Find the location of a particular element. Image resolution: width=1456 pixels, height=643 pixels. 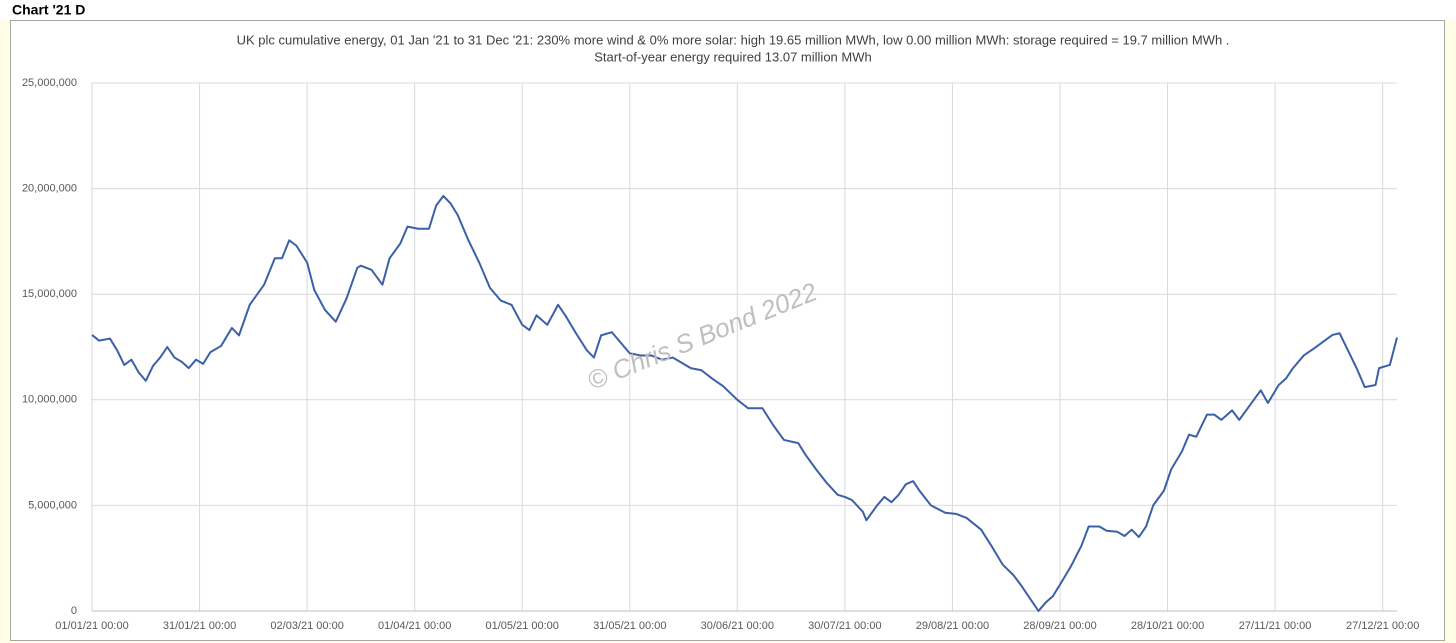

y-tick-label: 10,000,000 is located at coordinates (49, 400).